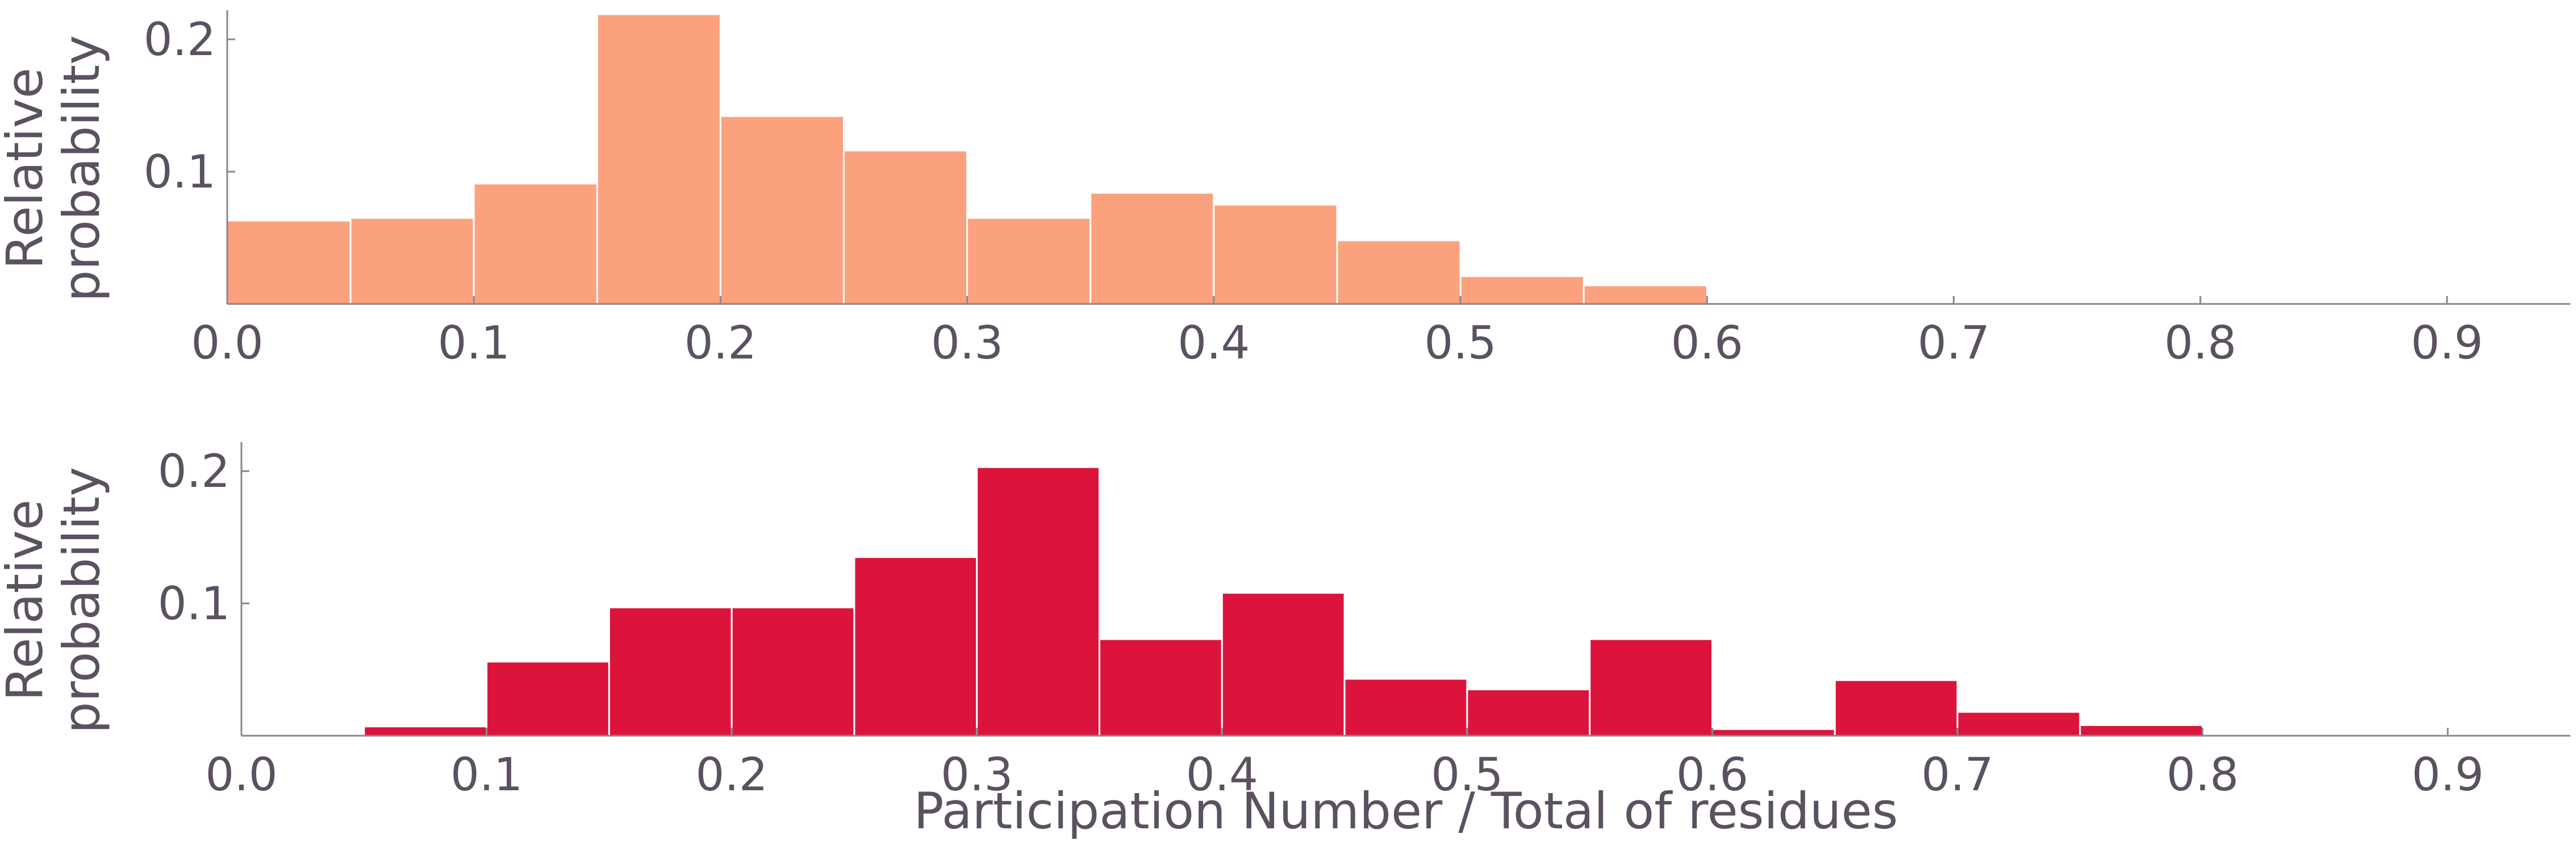 The height and width of the screenshot is (859, 2576). I want to click on x-axis-label: Participation Number / Total of residues, so click(1405, 811).